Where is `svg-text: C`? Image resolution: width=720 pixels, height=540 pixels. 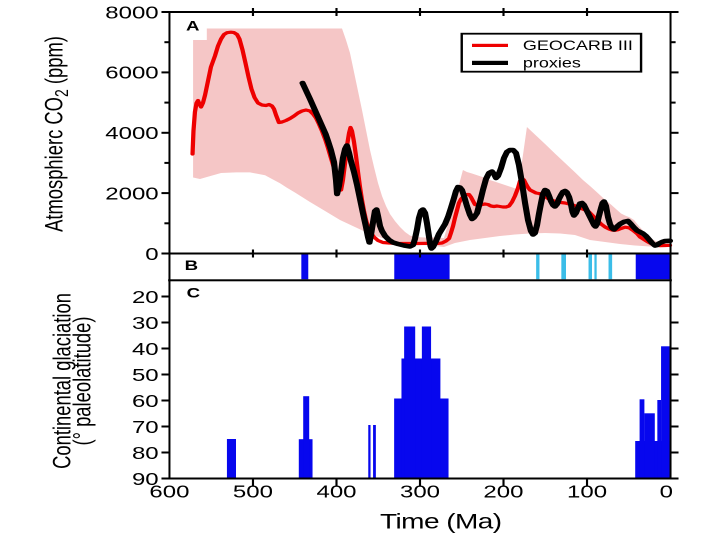
svg-text: C is located at coordinates (194, 293).